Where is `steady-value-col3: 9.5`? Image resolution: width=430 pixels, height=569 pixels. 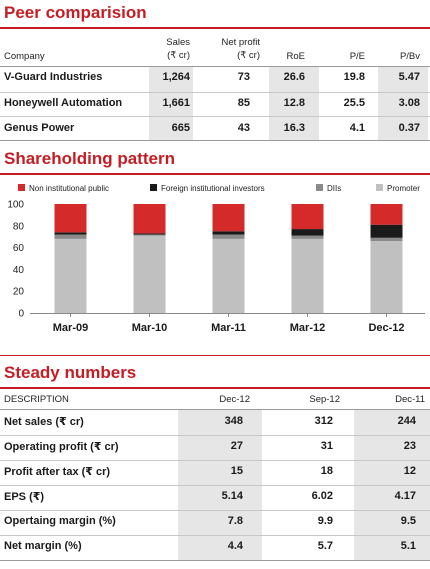
steady-value-col3: 9.5 is located at coordinates (408, 521).